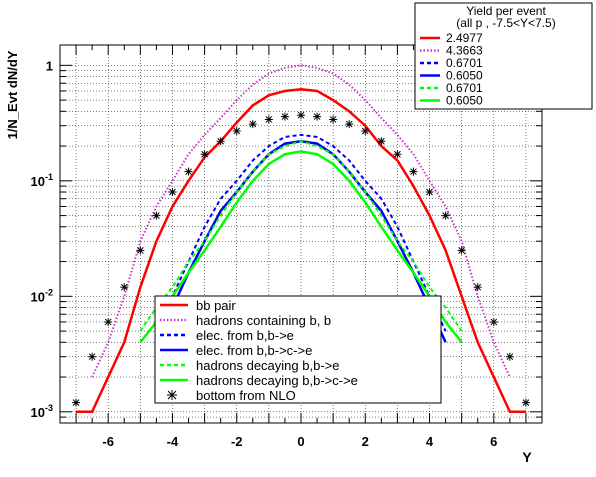 Image resolution: width=596 pixels, height=477 pixels. What do you see at coordinates (42, 411) in the screenshot?
I see `y-tick-label: 10⁻³` at bounding box center [42, 411].